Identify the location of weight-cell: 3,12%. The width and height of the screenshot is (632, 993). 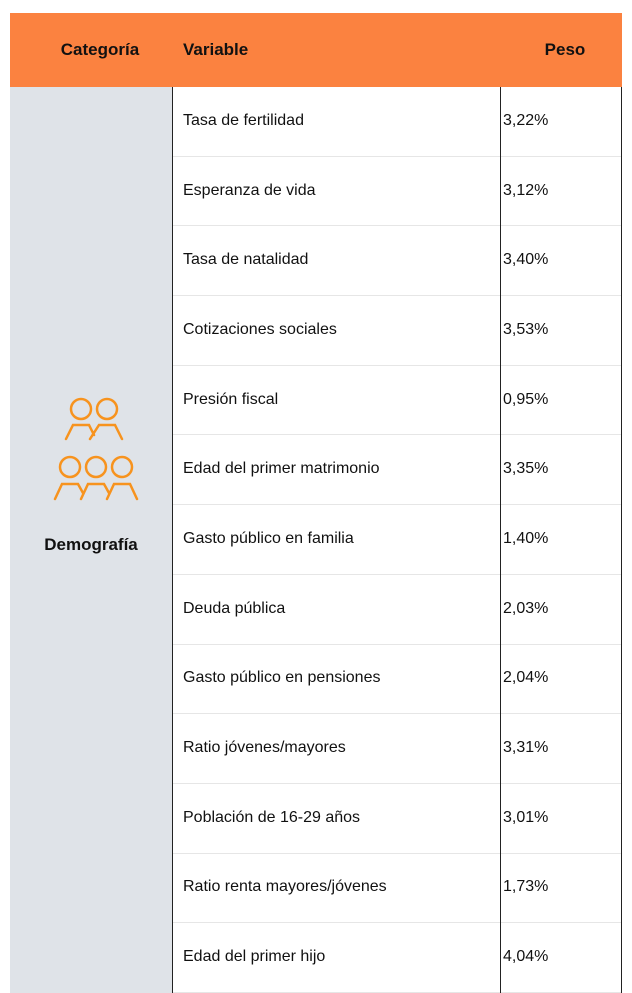
(526, 190).